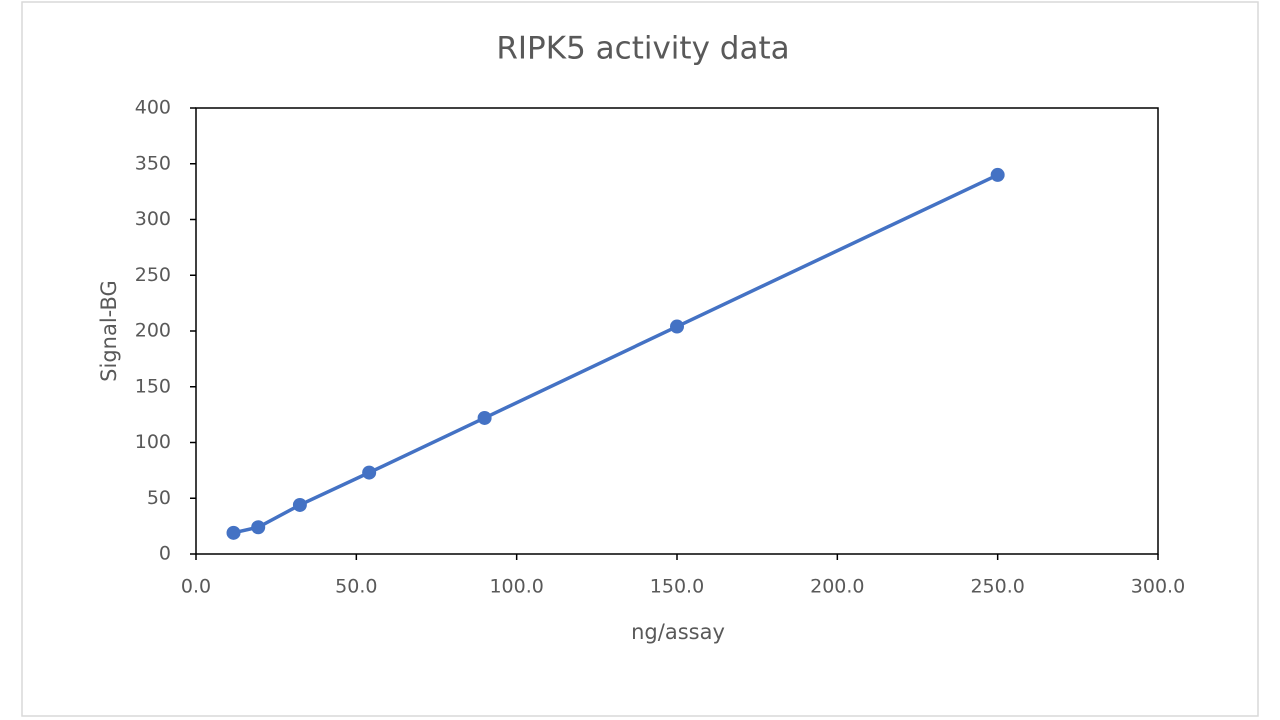 This screenshot has height=720, width=1280. Describe the element at coordinates (356, 587) in the screenshot. I see `x-tick-label: 50.0` at that location.